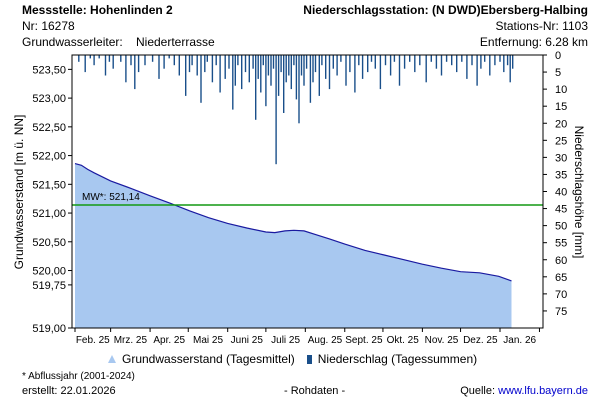 The width and height of the screenshot is (600, 400). What do you see at coordinates (78, 376) in the screenshot?
I see `footnote: * Abflussjahr (2001-2024)` at bounding box center [78, 376].